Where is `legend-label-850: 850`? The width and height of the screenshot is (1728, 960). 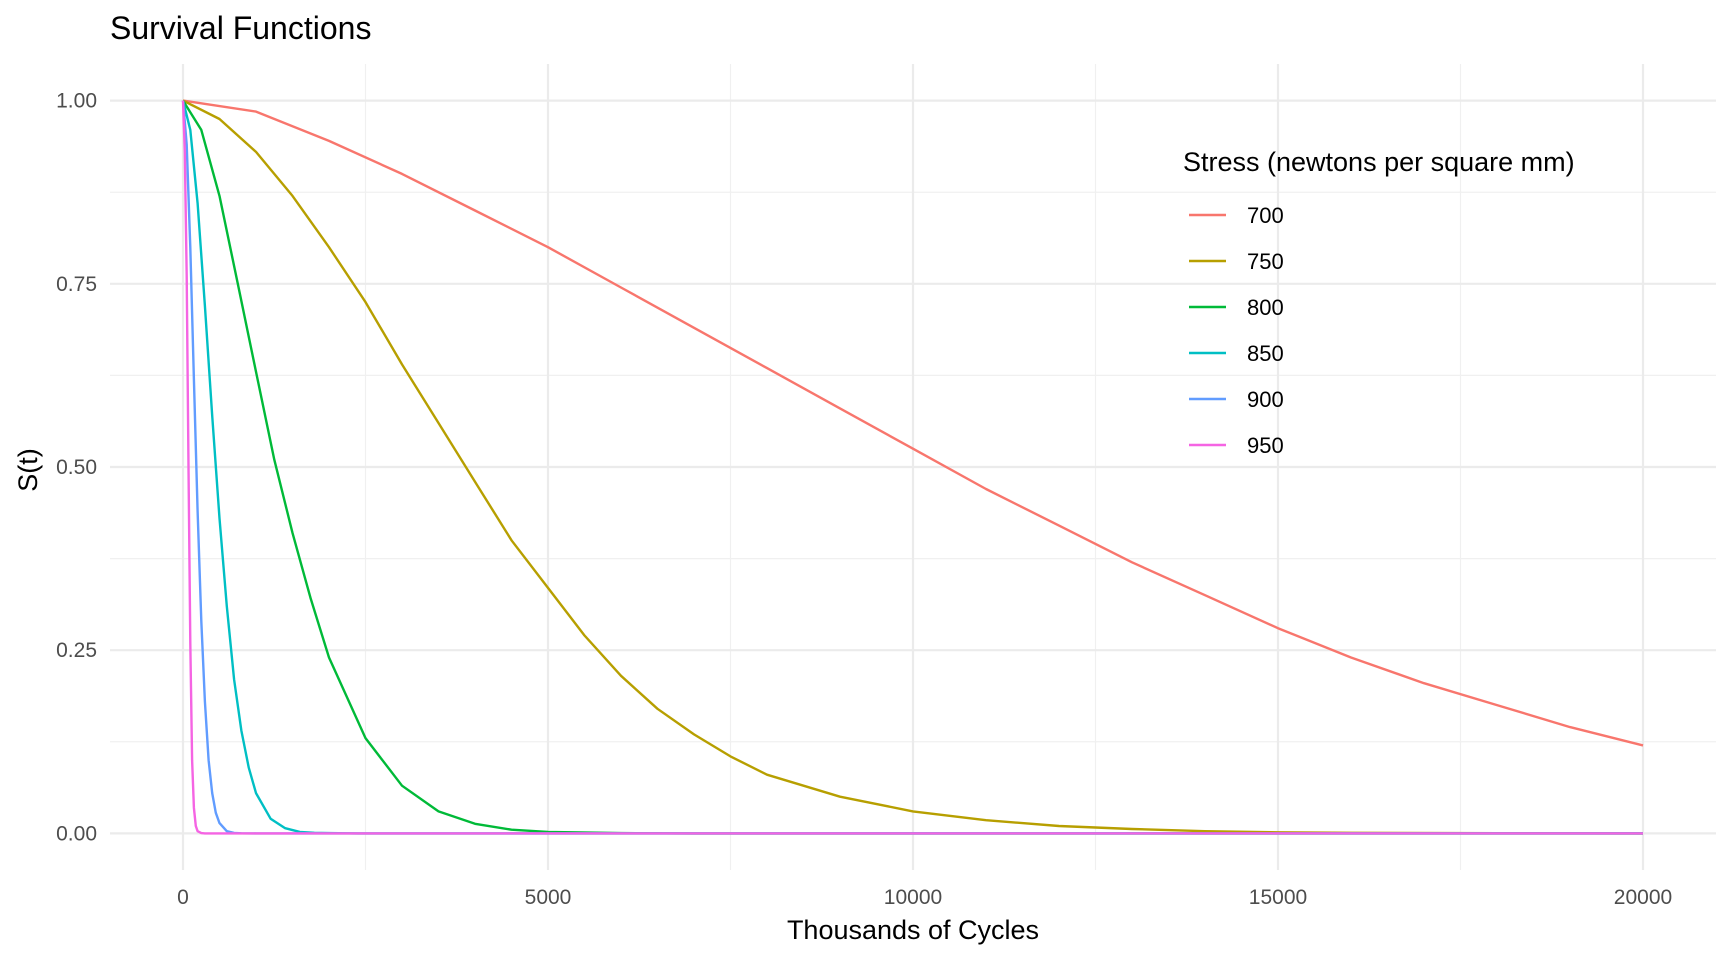 legend-label-850: 850 is located at coordinates (1265, 353).